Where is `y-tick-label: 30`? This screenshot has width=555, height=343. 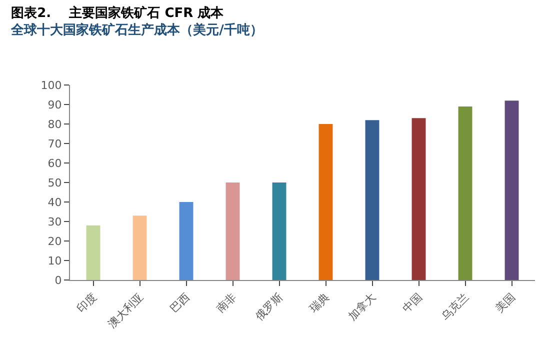
y-tick-label: 30 is located at coordinates (55, 221).